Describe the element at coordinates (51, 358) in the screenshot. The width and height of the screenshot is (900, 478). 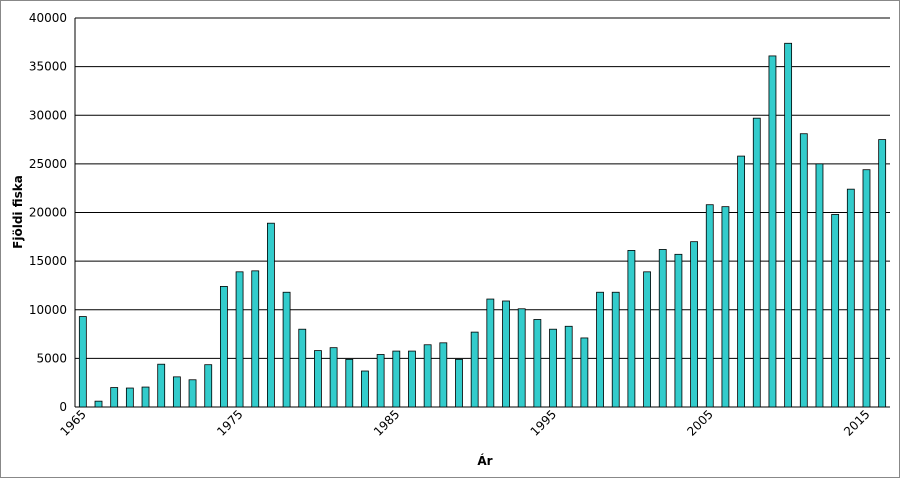
I see `y-tick-label: 5000` at that location.